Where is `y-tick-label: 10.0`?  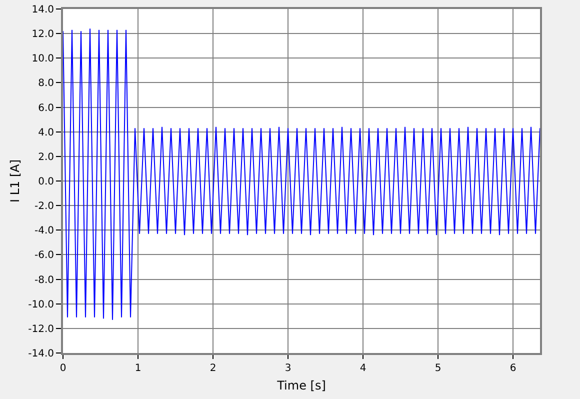 y-tick-label: 10.0 is located at coordinates (43, 59).